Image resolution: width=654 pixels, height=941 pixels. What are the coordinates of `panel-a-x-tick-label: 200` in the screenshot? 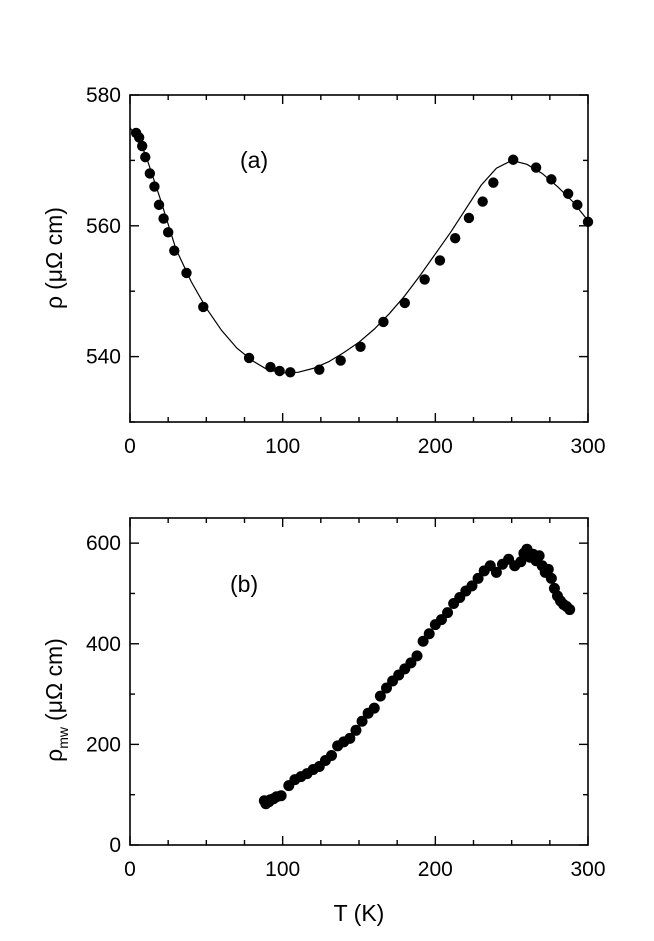 It's located at (435, 446).